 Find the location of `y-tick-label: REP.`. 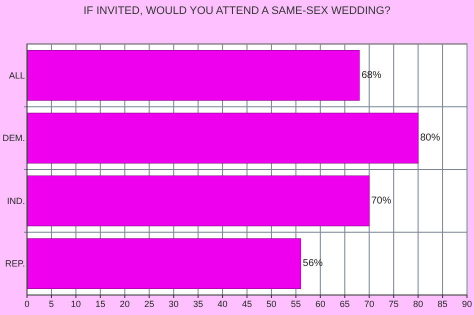

y-tick-label: REP. is located at coordinates (15, 263).